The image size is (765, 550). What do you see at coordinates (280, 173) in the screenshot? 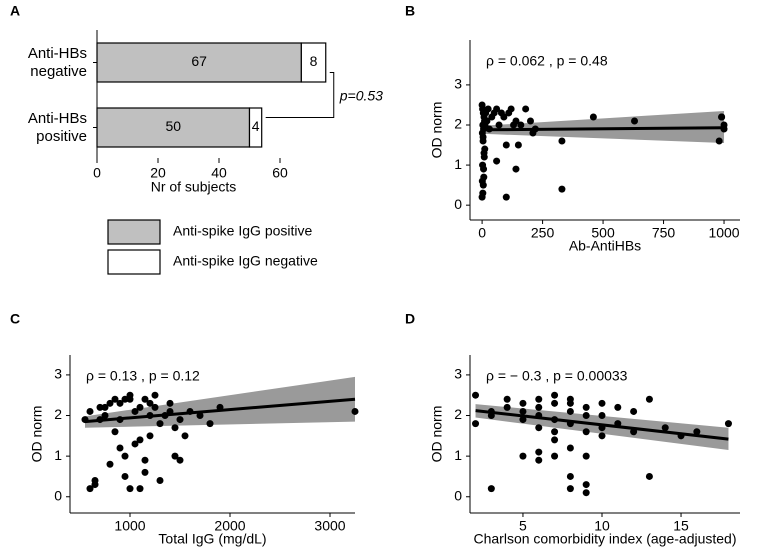
I see `x-tick-label: 60` at bounding box center [280, 173].